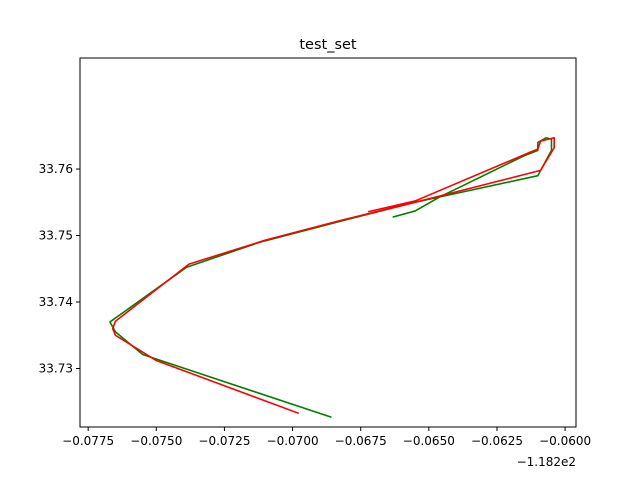 This screenshot has width=640, height=480. What do you see at coordinates (361, 441) in the screenshot?
I see `x-tick-label-5: −0.0675` at bounding box center [361, 441].